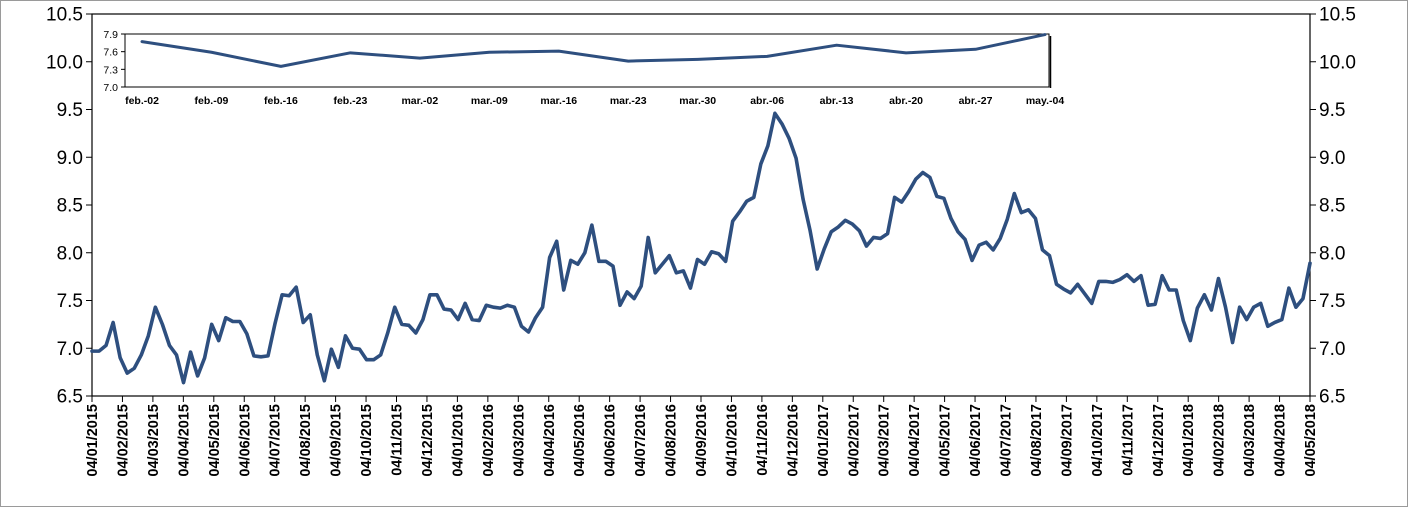  What do you see at coordinates (1332, 110) in the screenshot?
I see `y2-tick-label: 9.5` at bounding box center [1332, 110].